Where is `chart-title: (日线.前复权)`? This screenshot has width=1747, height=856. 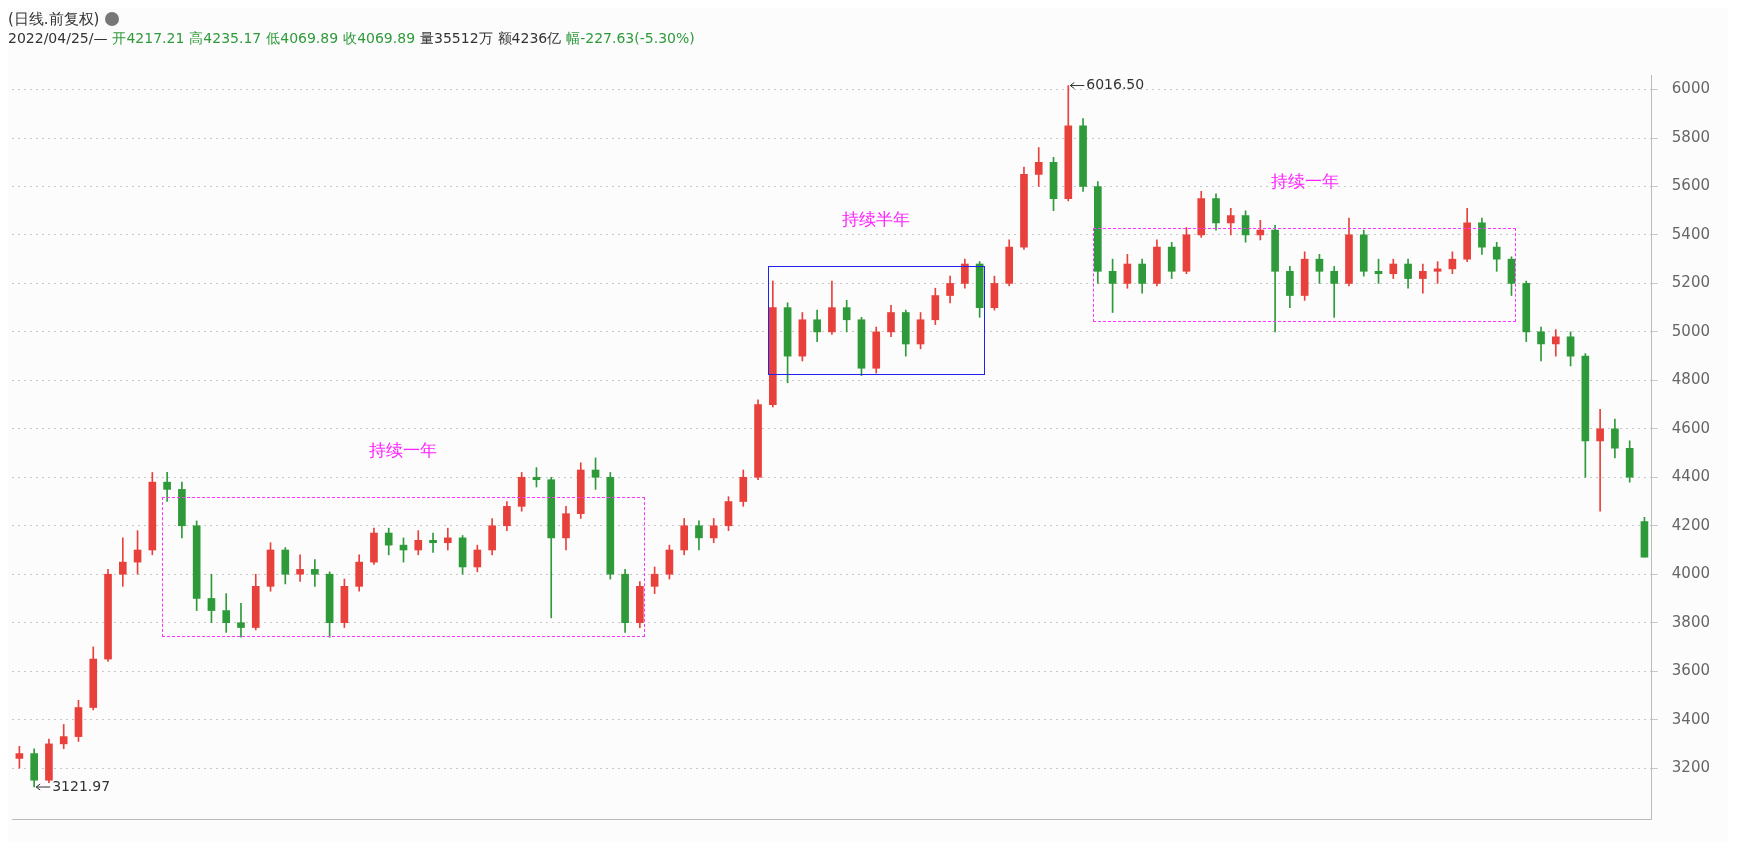 chart-title: (日线.前复权) is located at coordinates (54, 19).